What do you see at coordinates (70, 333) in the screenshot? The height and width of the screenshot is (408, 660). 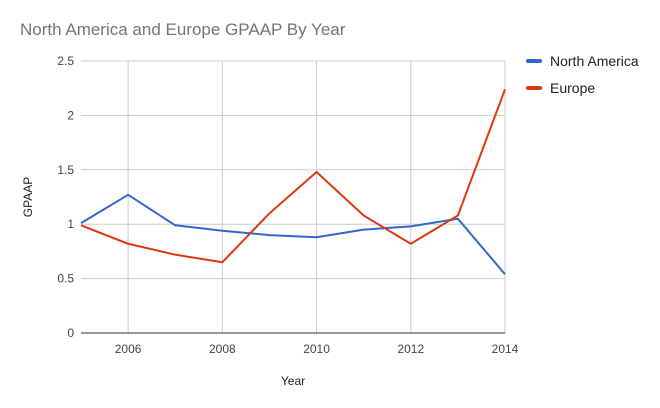 I see `y-tick-label: 0` at bounding box center [70, 333].